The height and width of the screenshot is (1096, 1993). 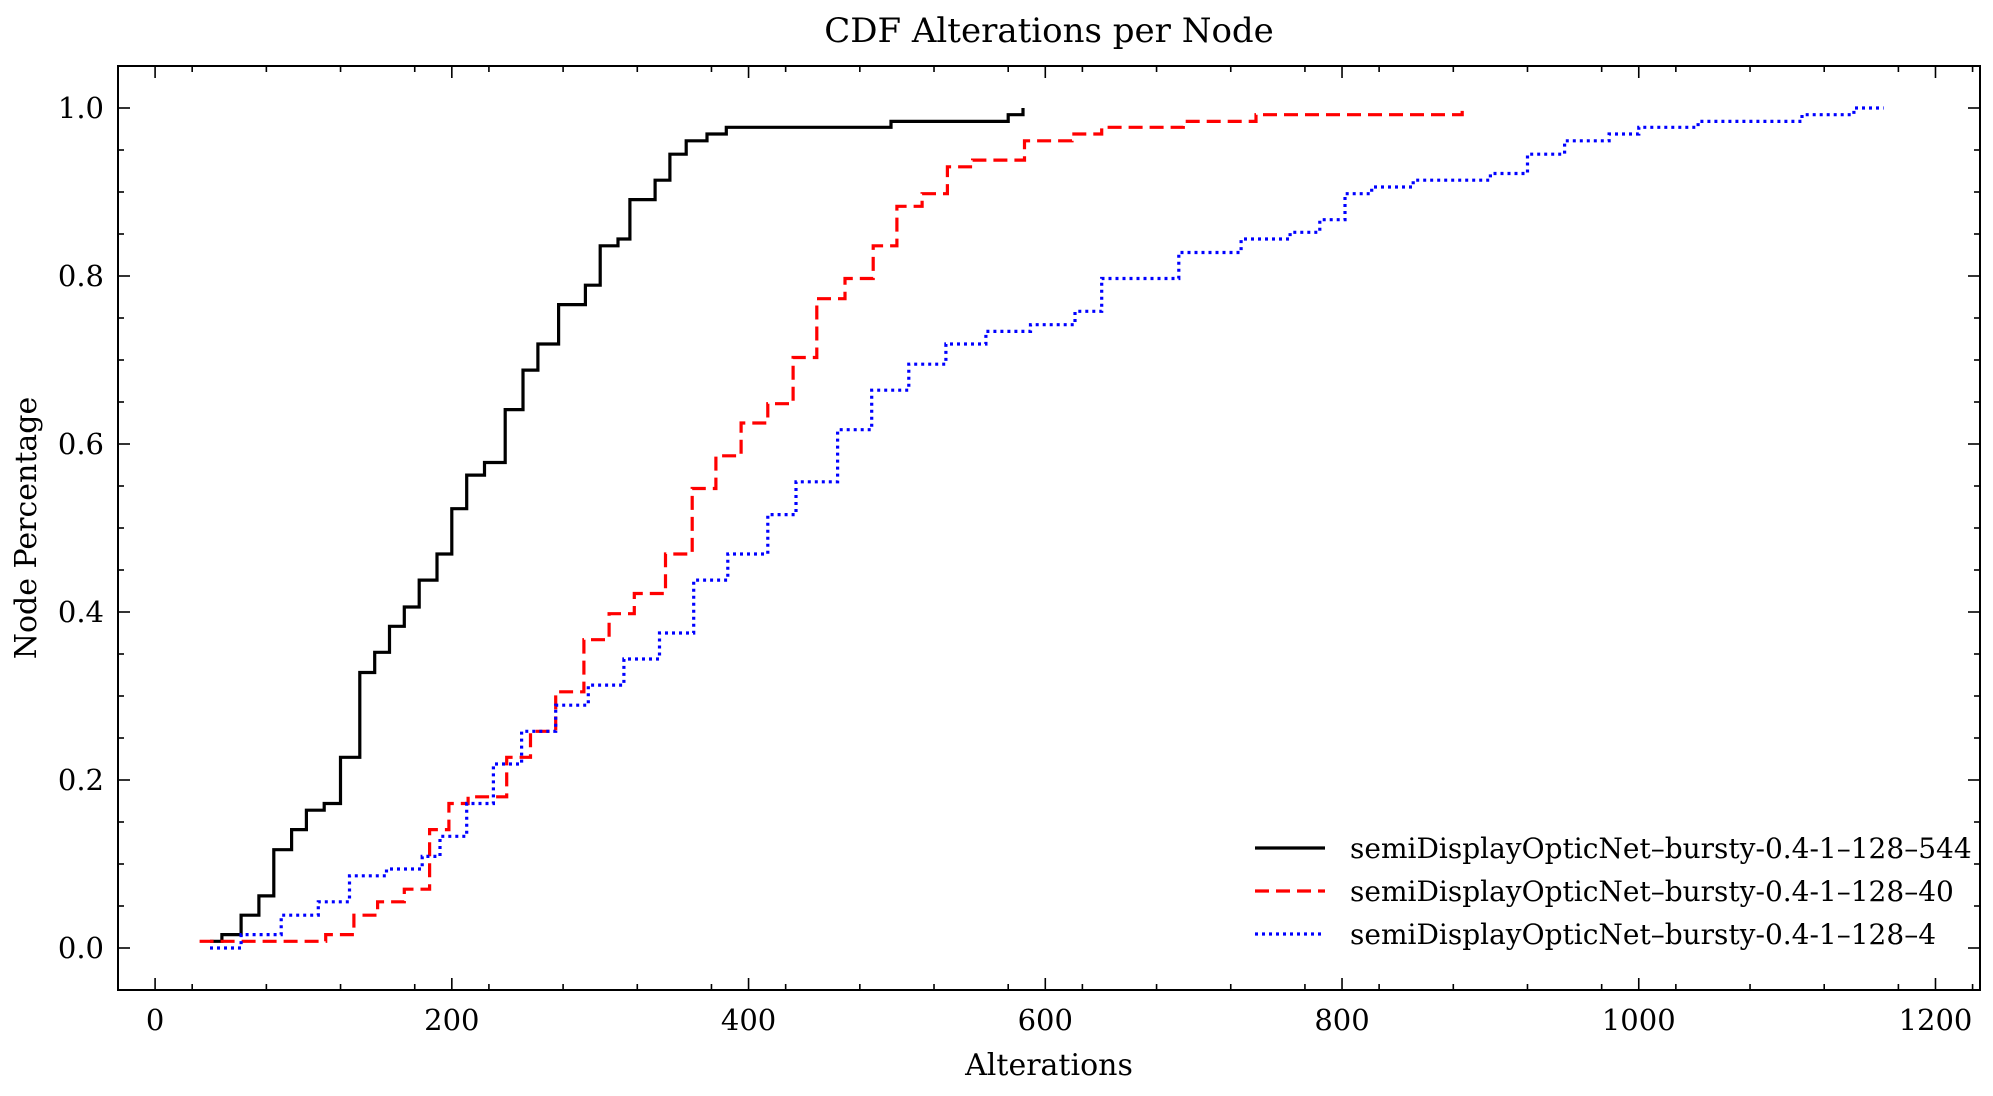 What do you see at coordinates (81, 612) in the screenshot?
I see `y-tick-label: 0.4` at bounding box center [81, 612].